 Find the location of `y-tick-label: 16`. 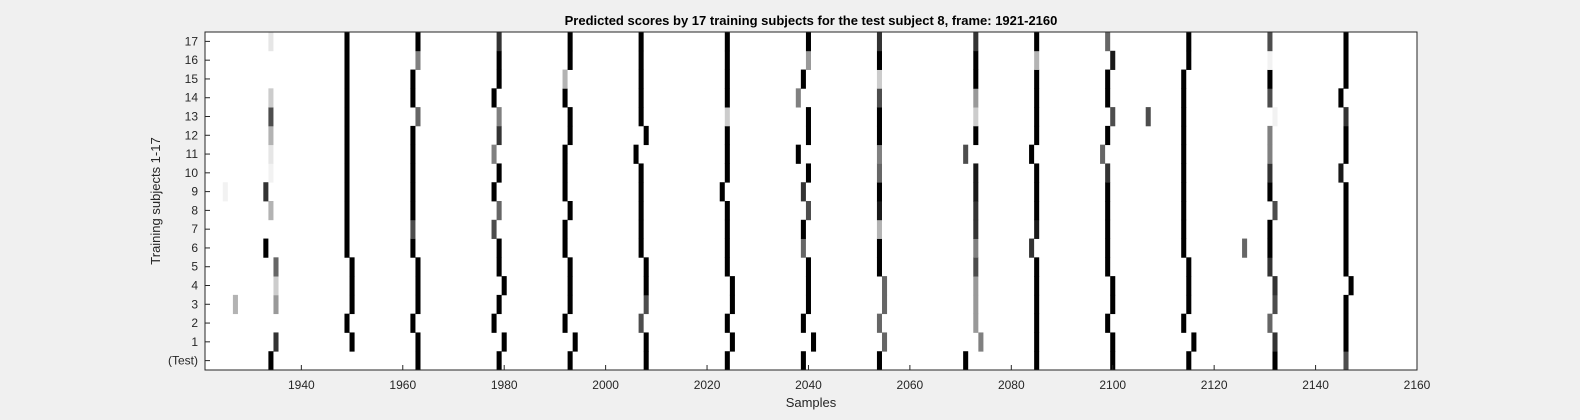

y-tick-label: 16 is located at coordinates (192, 60).